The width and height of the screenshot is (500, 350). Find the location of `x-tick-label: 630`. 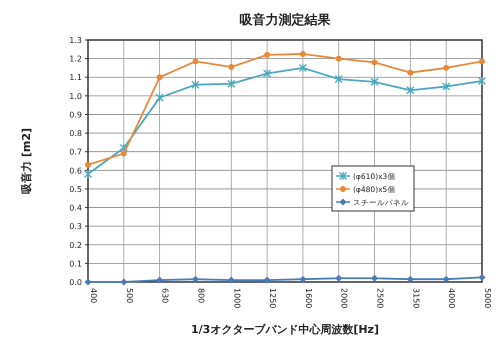

x-tick-label: 630 is located at coordinates (165, 296).